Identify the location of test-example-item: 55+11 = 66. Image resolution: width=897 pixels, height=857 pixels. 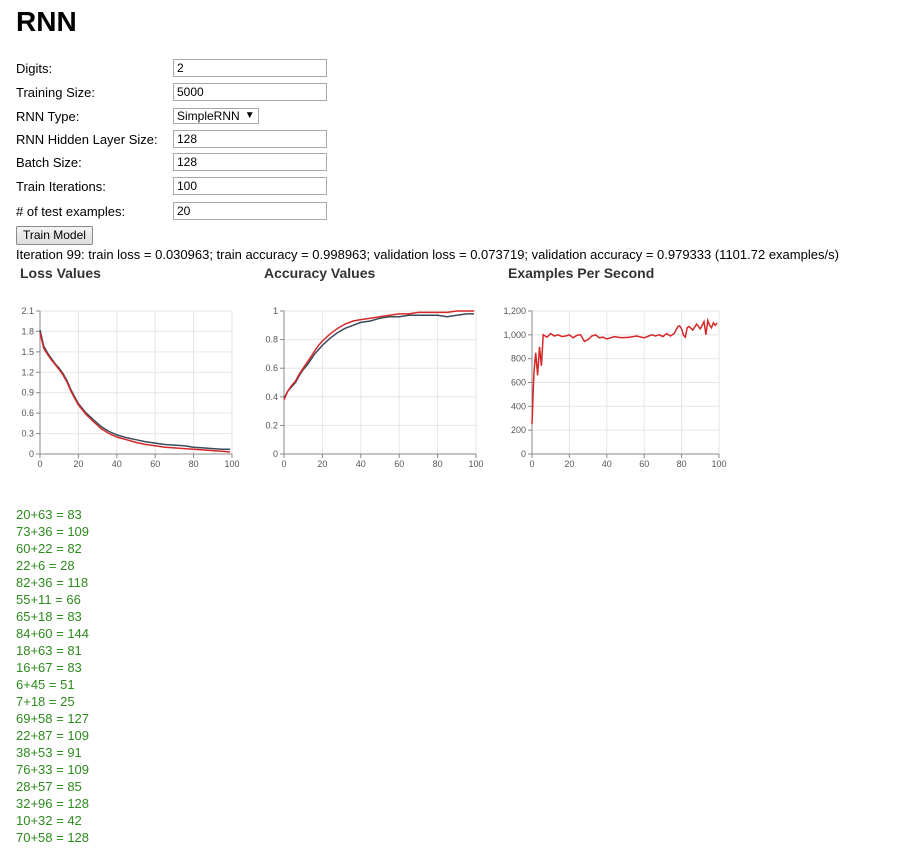
(48, 599).